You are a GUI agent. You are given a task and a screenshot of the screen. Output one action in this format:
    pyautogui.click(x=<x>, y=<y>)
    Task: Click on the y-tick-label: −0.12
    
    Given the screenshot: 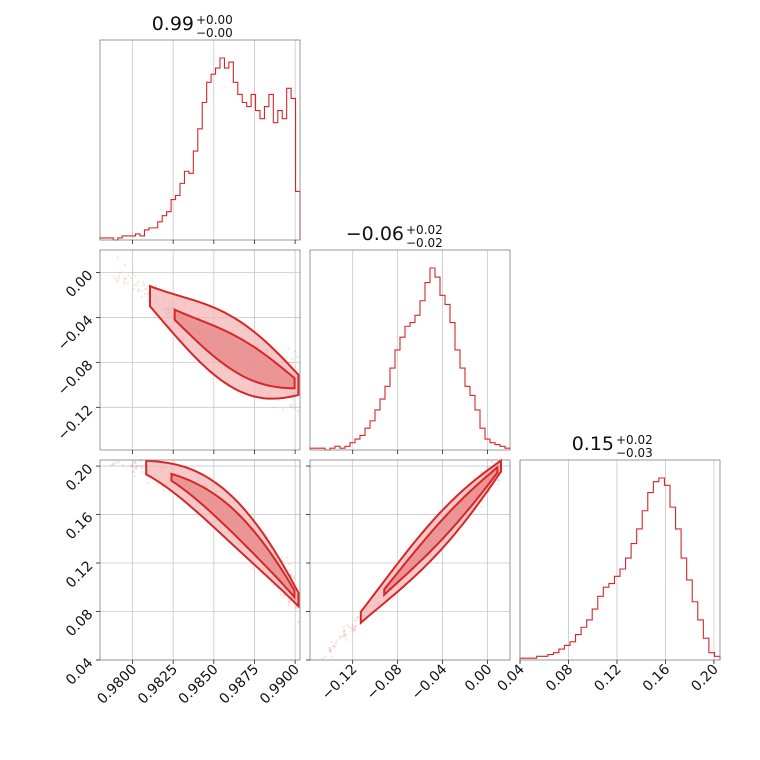 What is the action you would take?
    pyautogui.click(x=76, y=423)
    